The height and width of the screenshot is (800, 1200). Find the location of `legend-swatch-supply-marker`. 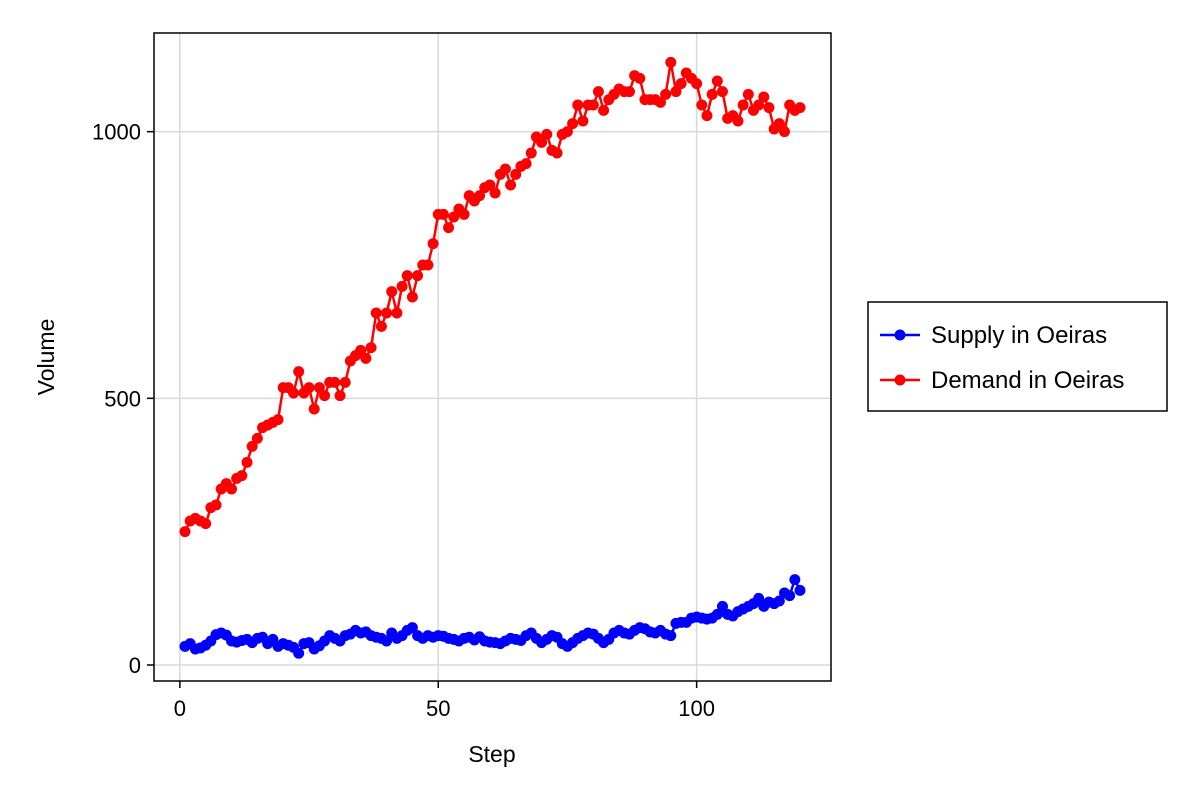

legend-swatch-supply-marker is located at coordinates (900, 335).